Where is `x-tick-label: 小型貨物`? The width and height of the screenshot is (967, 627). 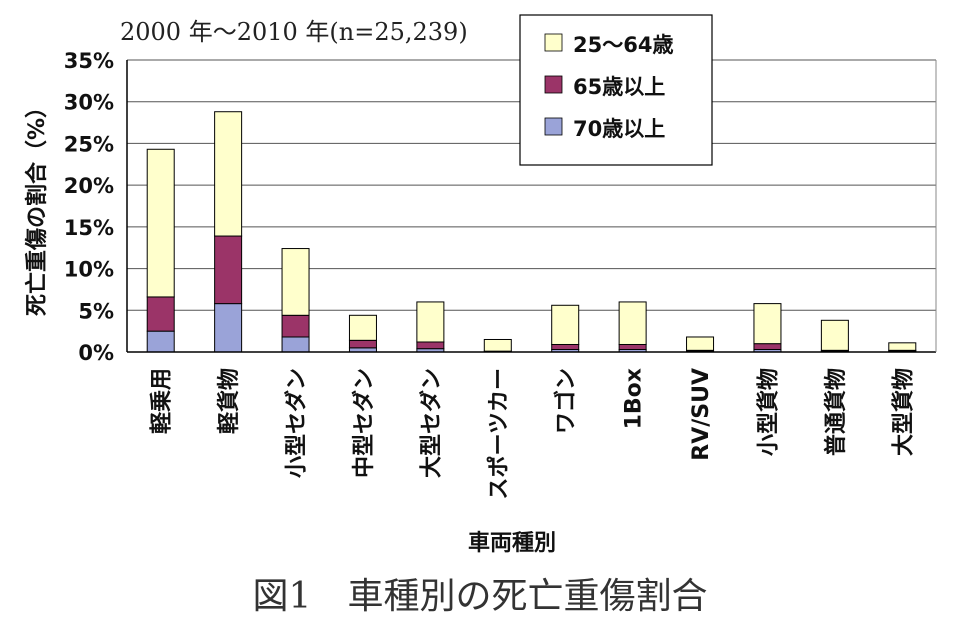 x-tick-label: 小型貨物 is located at coordinates (768, 412).